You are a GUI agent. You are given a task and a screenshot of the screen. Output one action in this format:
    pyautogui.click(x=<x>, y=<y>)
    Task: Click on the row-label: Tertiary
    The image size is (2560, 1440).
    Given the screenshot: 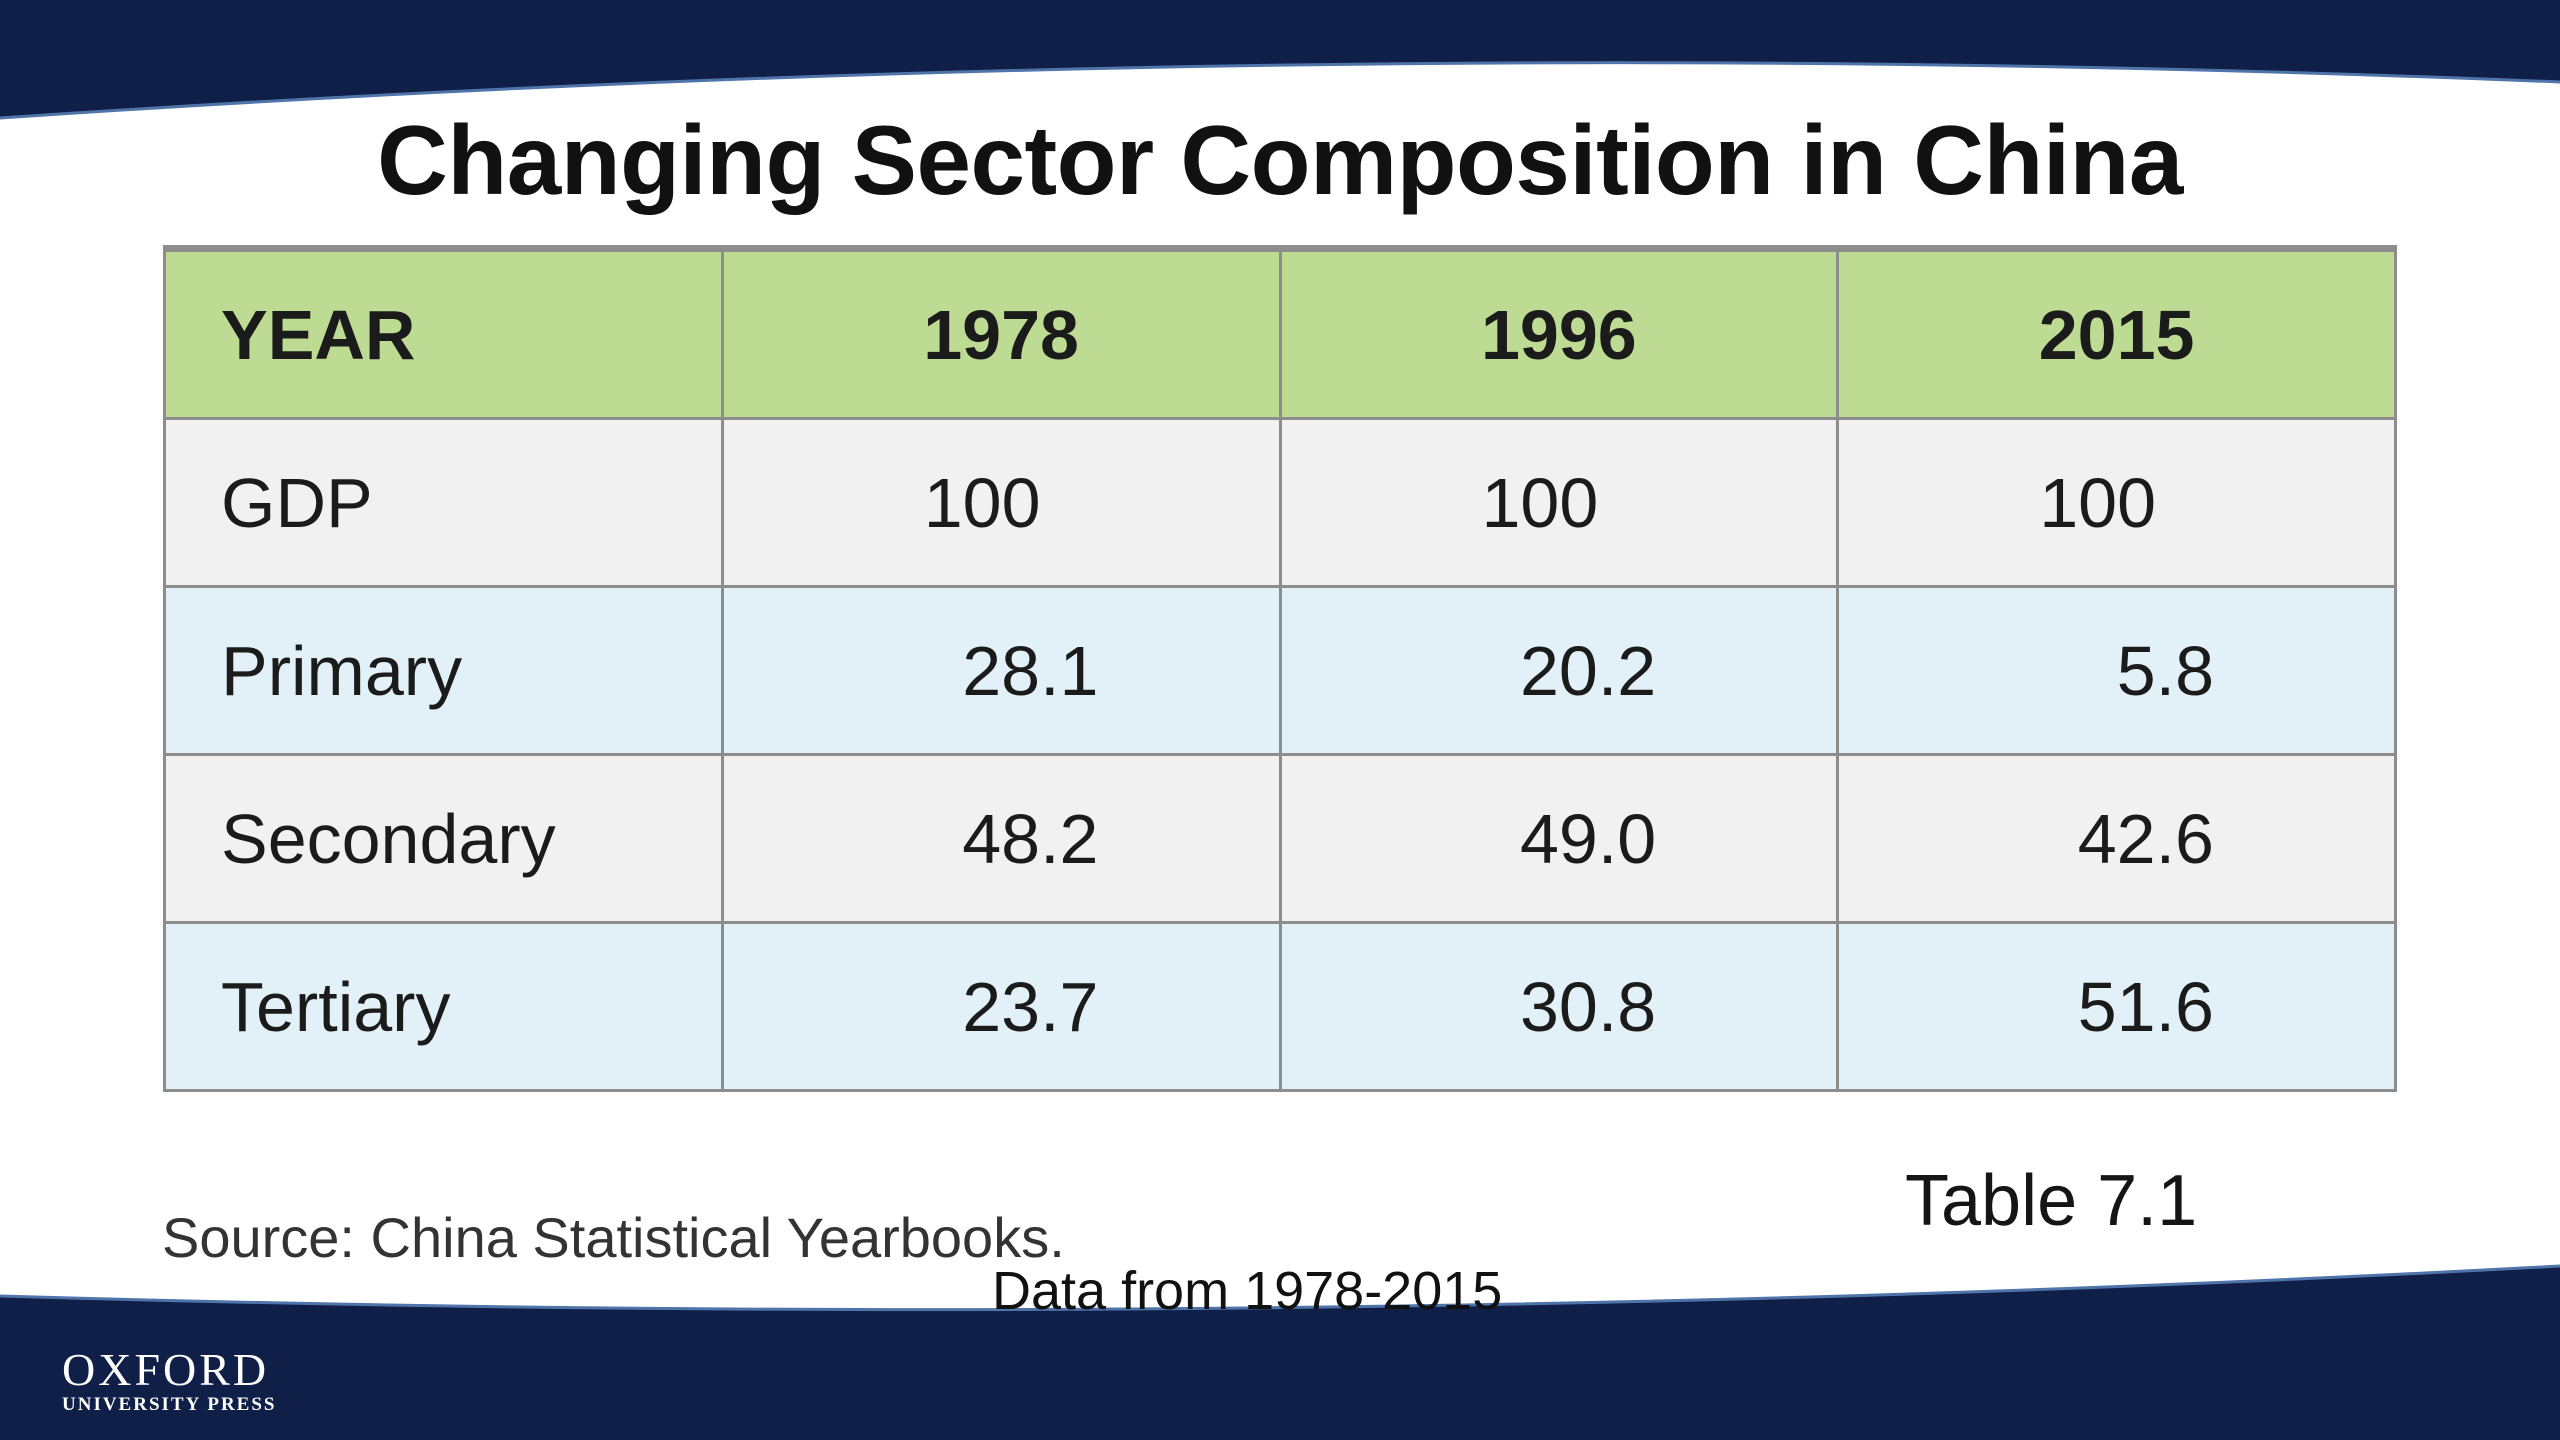 What is the action you would take?
    pyautogui.click(x=443, y=1006)
    